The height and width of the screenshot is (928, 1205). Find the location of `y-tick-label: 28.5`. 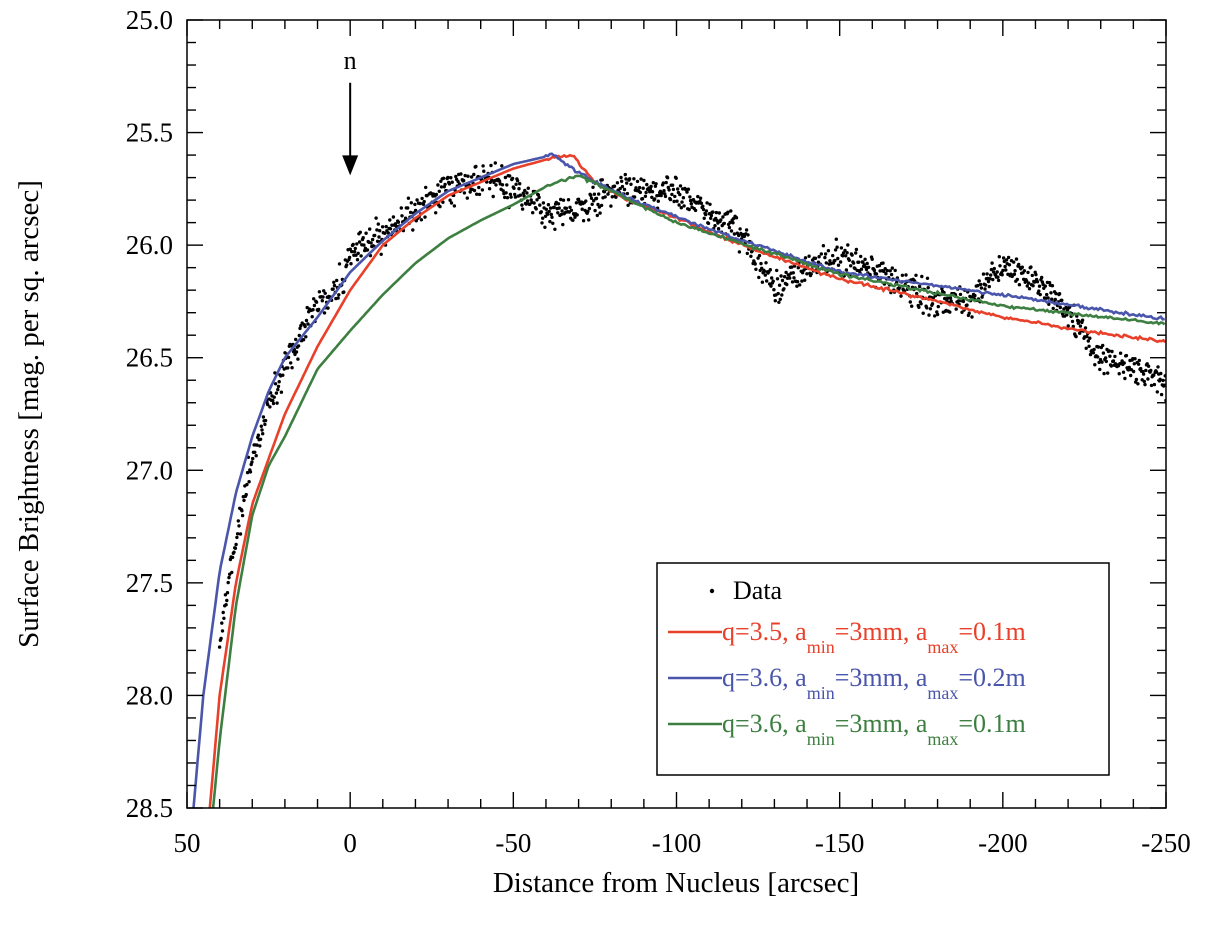

y-tick-label: 28.5 is located at coordinates (149, 808).